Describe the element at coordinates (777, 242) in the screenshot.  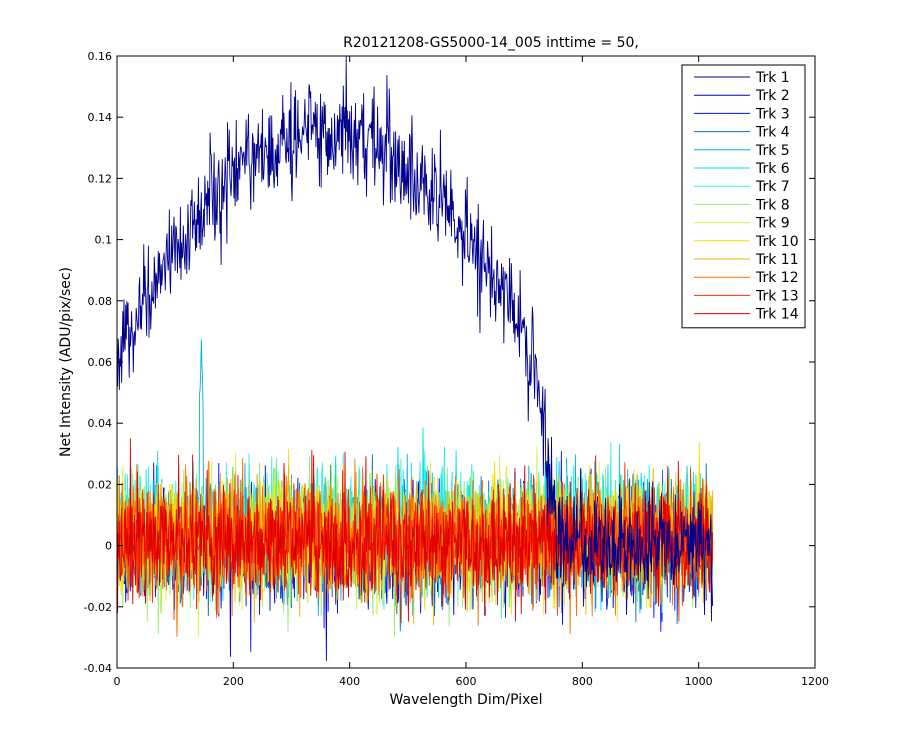
I see `legend-entry-label: Trk 10` at that location.